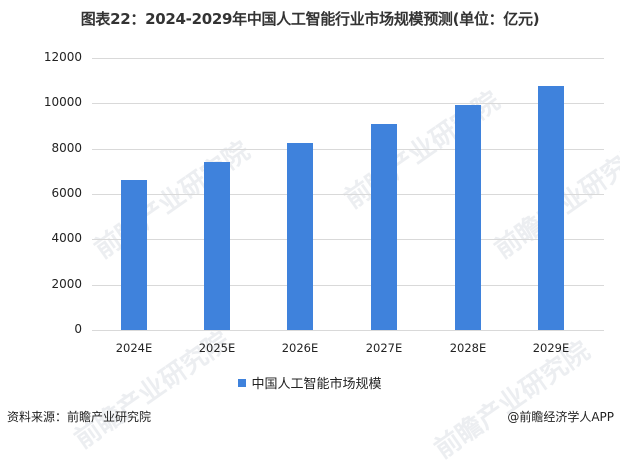  I want to click on y-tick-label: 6000, so click(66, 193).